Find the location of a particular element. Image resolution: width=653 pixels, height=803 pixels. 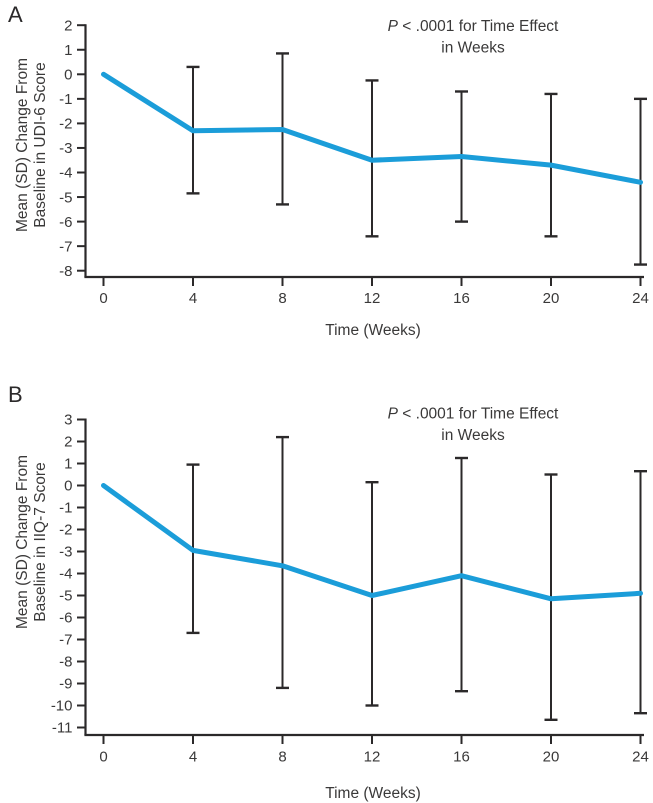

error-bar is located at coordinates (282, 562).